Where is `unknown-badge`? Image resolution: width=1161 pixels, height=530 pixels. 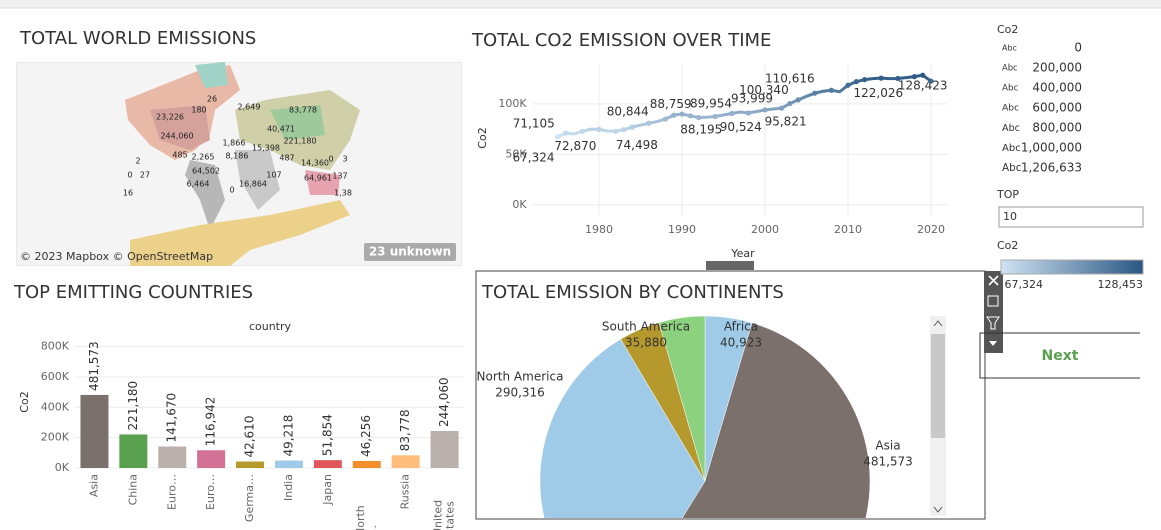
unknown-badge is located at coordinates (410, 252).